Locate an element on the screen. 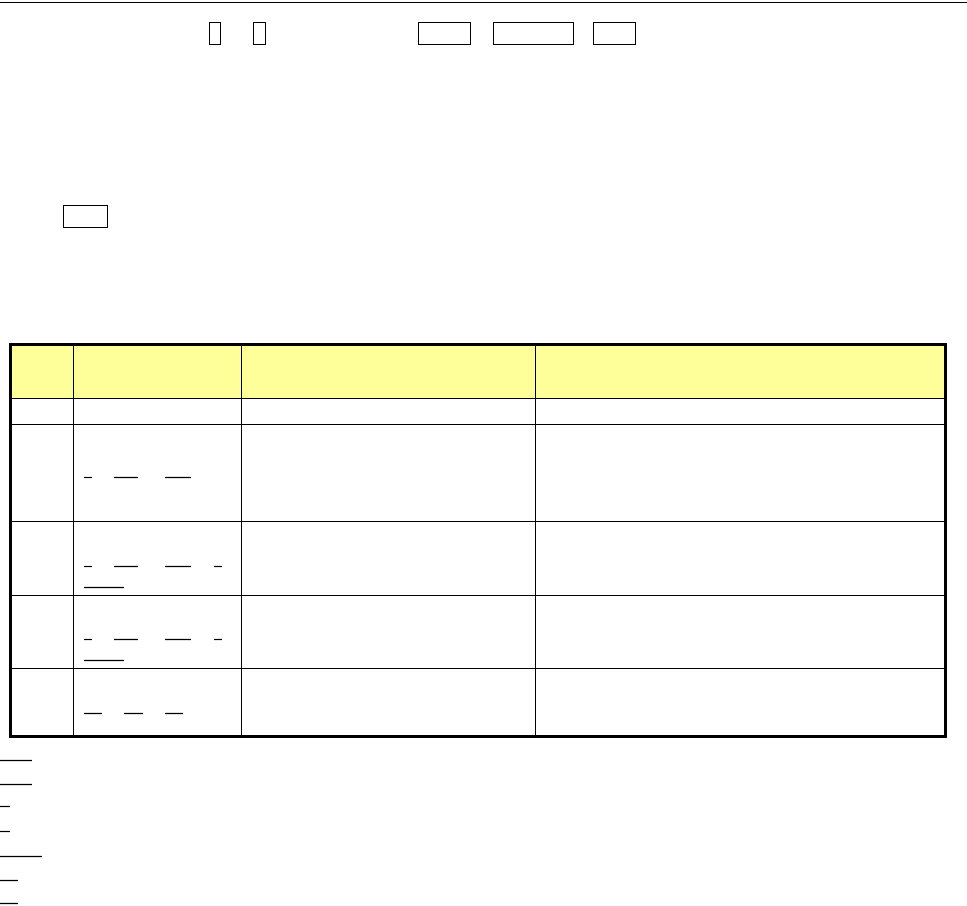 The width and height of the screenshot is (967, 906). table-header is located at coordinates (478, 370).